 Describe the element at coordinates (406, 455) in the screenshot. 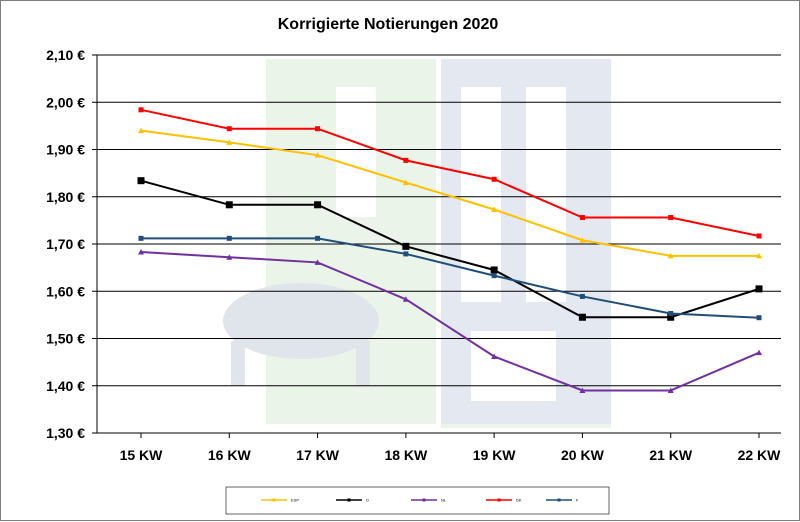

I see `x-tick-label: 18 KW` at that location.